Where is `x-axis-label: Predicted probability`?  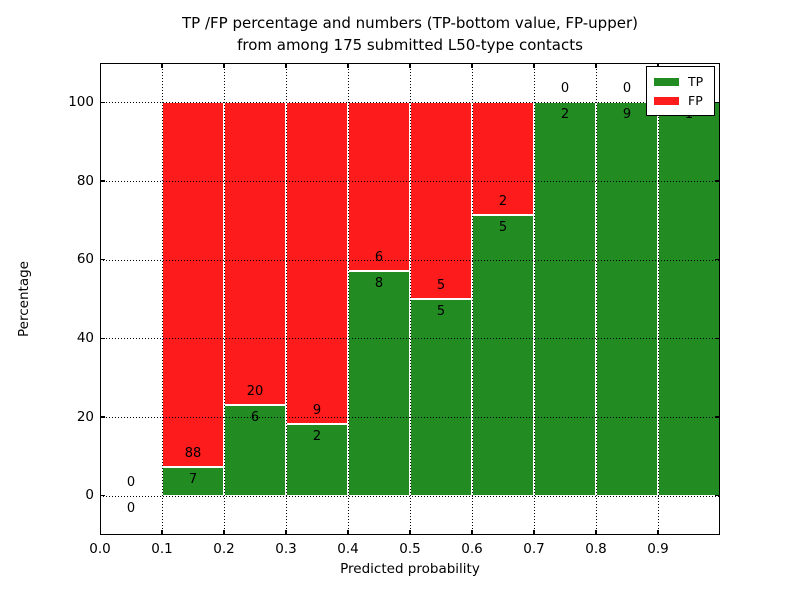 x-axis-label: Predicted probability is located at coordinates (410, 569).